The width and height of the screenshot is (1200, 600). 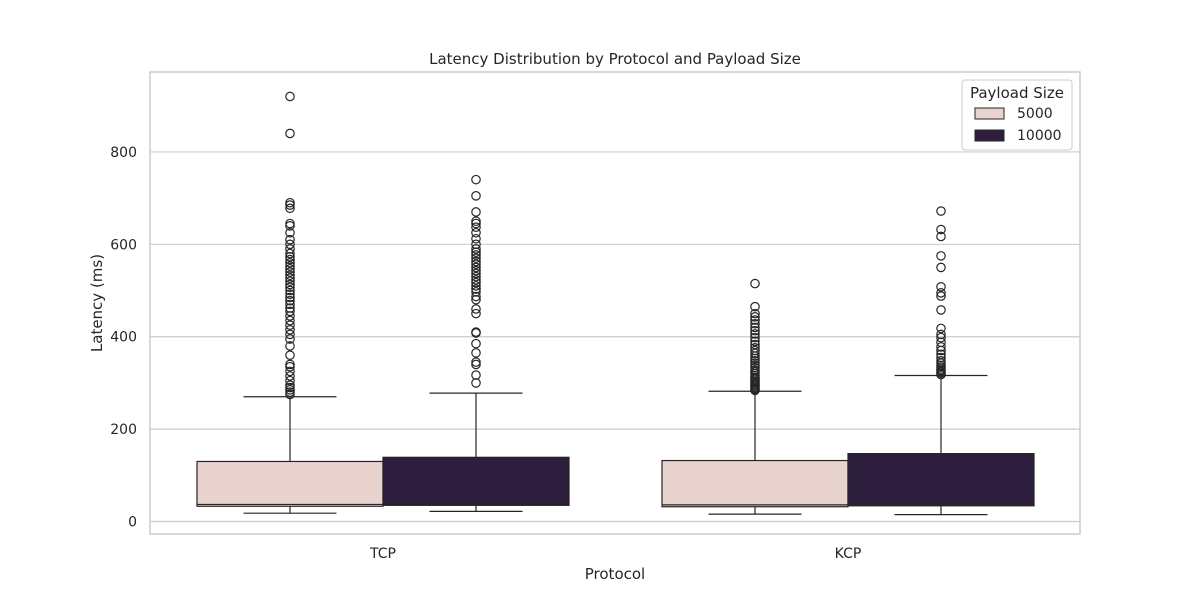 I want to click on y-axis-label: Latency (ms), so click(x=97, y=303).